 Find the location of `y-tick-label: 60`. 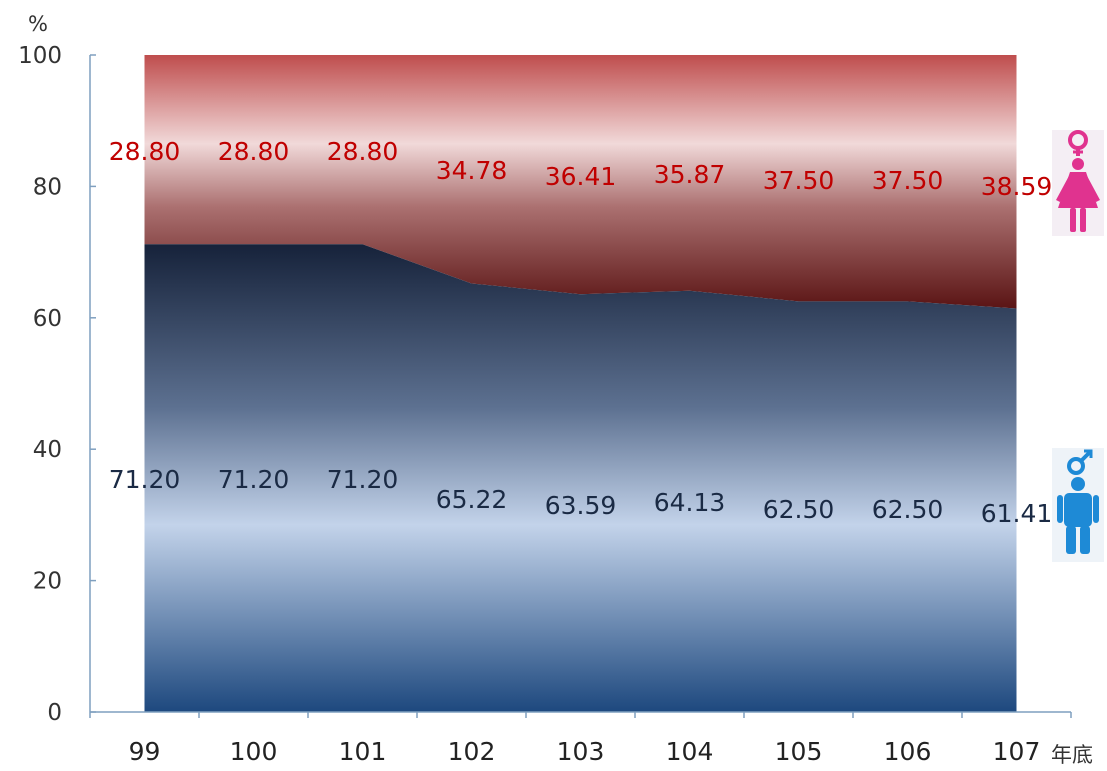

y-tick-label: 60 is located at coordinates (47, 319).